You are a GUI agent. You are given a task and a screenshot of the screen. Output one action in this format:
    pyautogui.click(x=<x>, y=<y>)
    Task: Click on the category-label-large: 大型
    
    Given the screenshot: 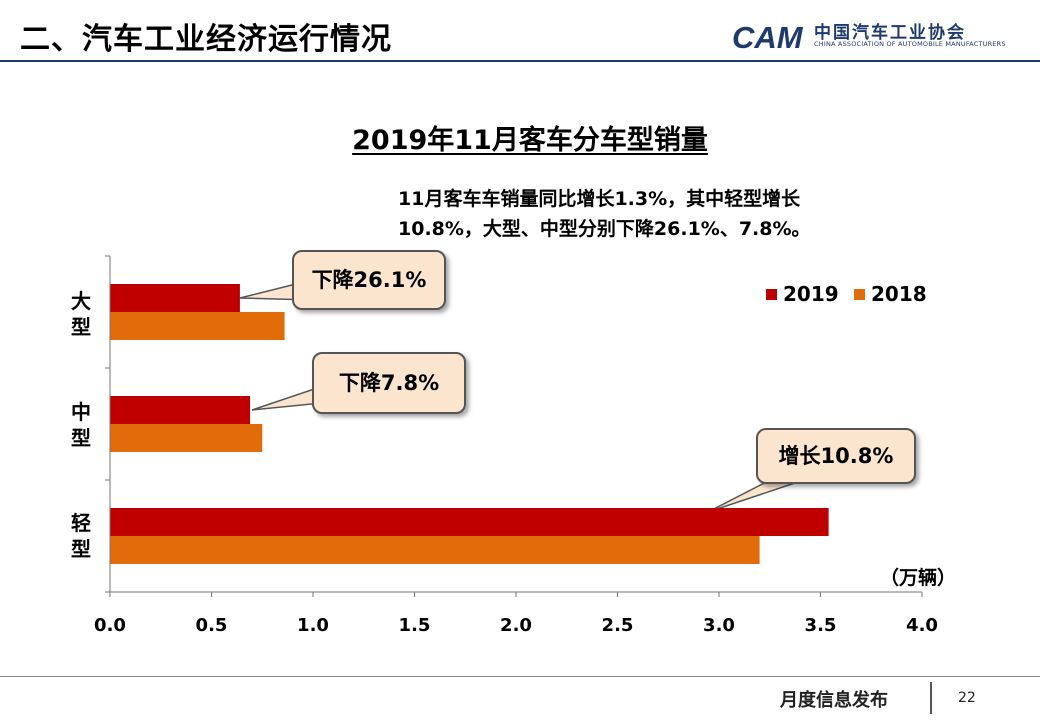 What is the action you would take?
    pyautogui.click(x=81, y=314)
    